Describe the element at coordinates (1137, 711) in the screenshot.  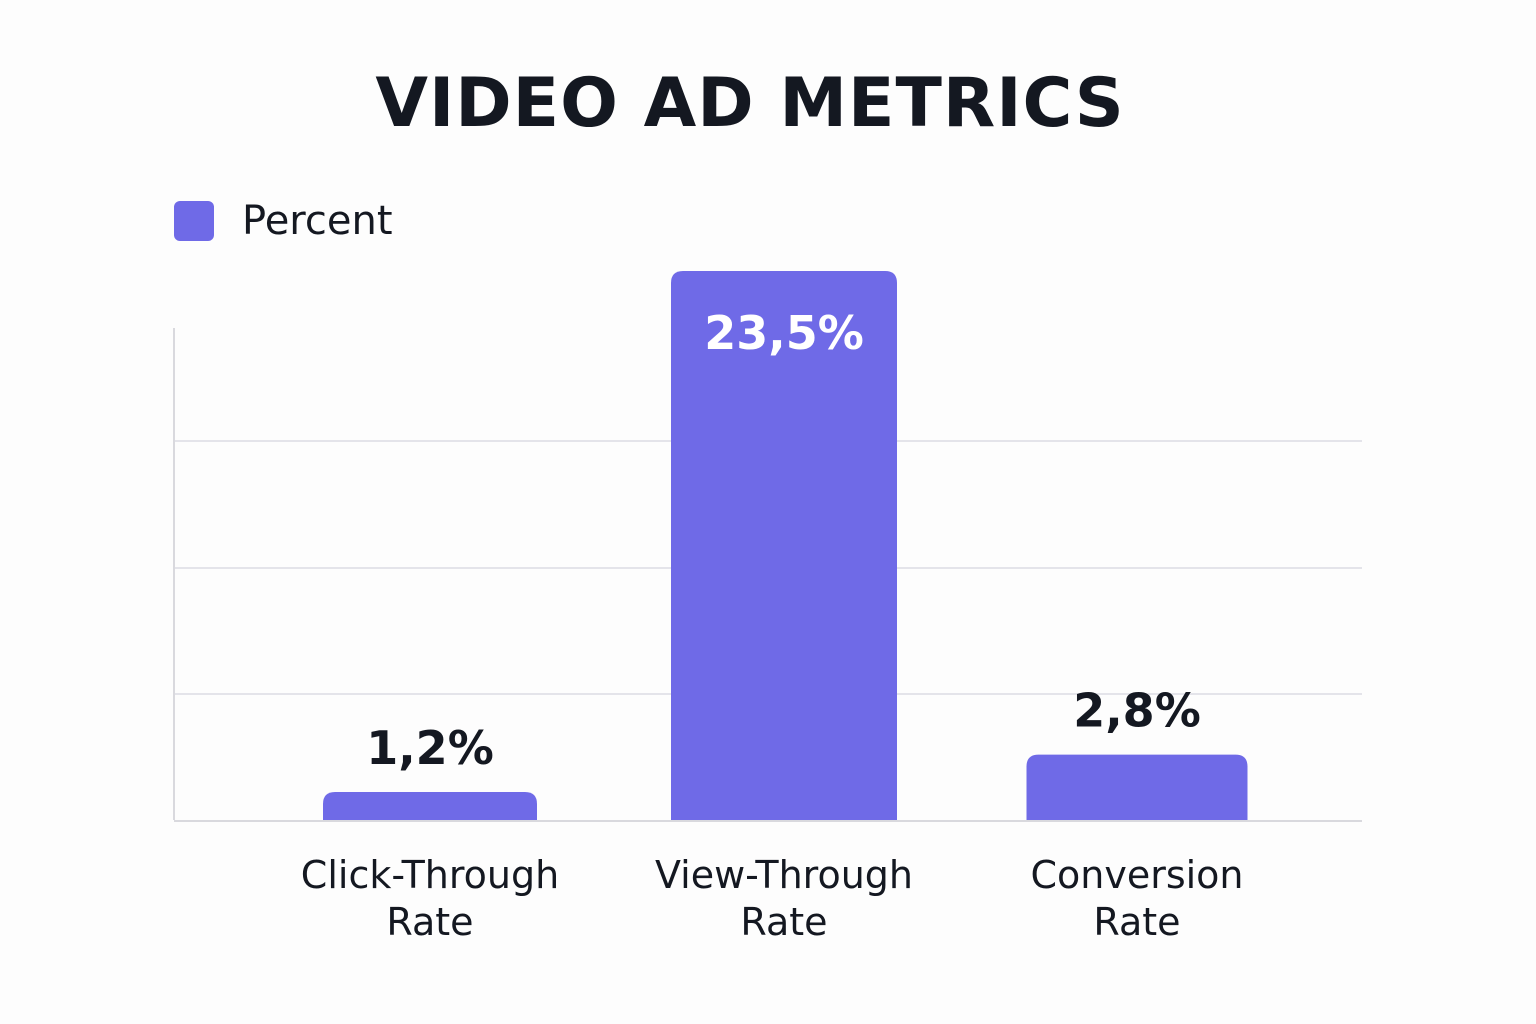
I see `data-label-3: 2,8%` at that location.